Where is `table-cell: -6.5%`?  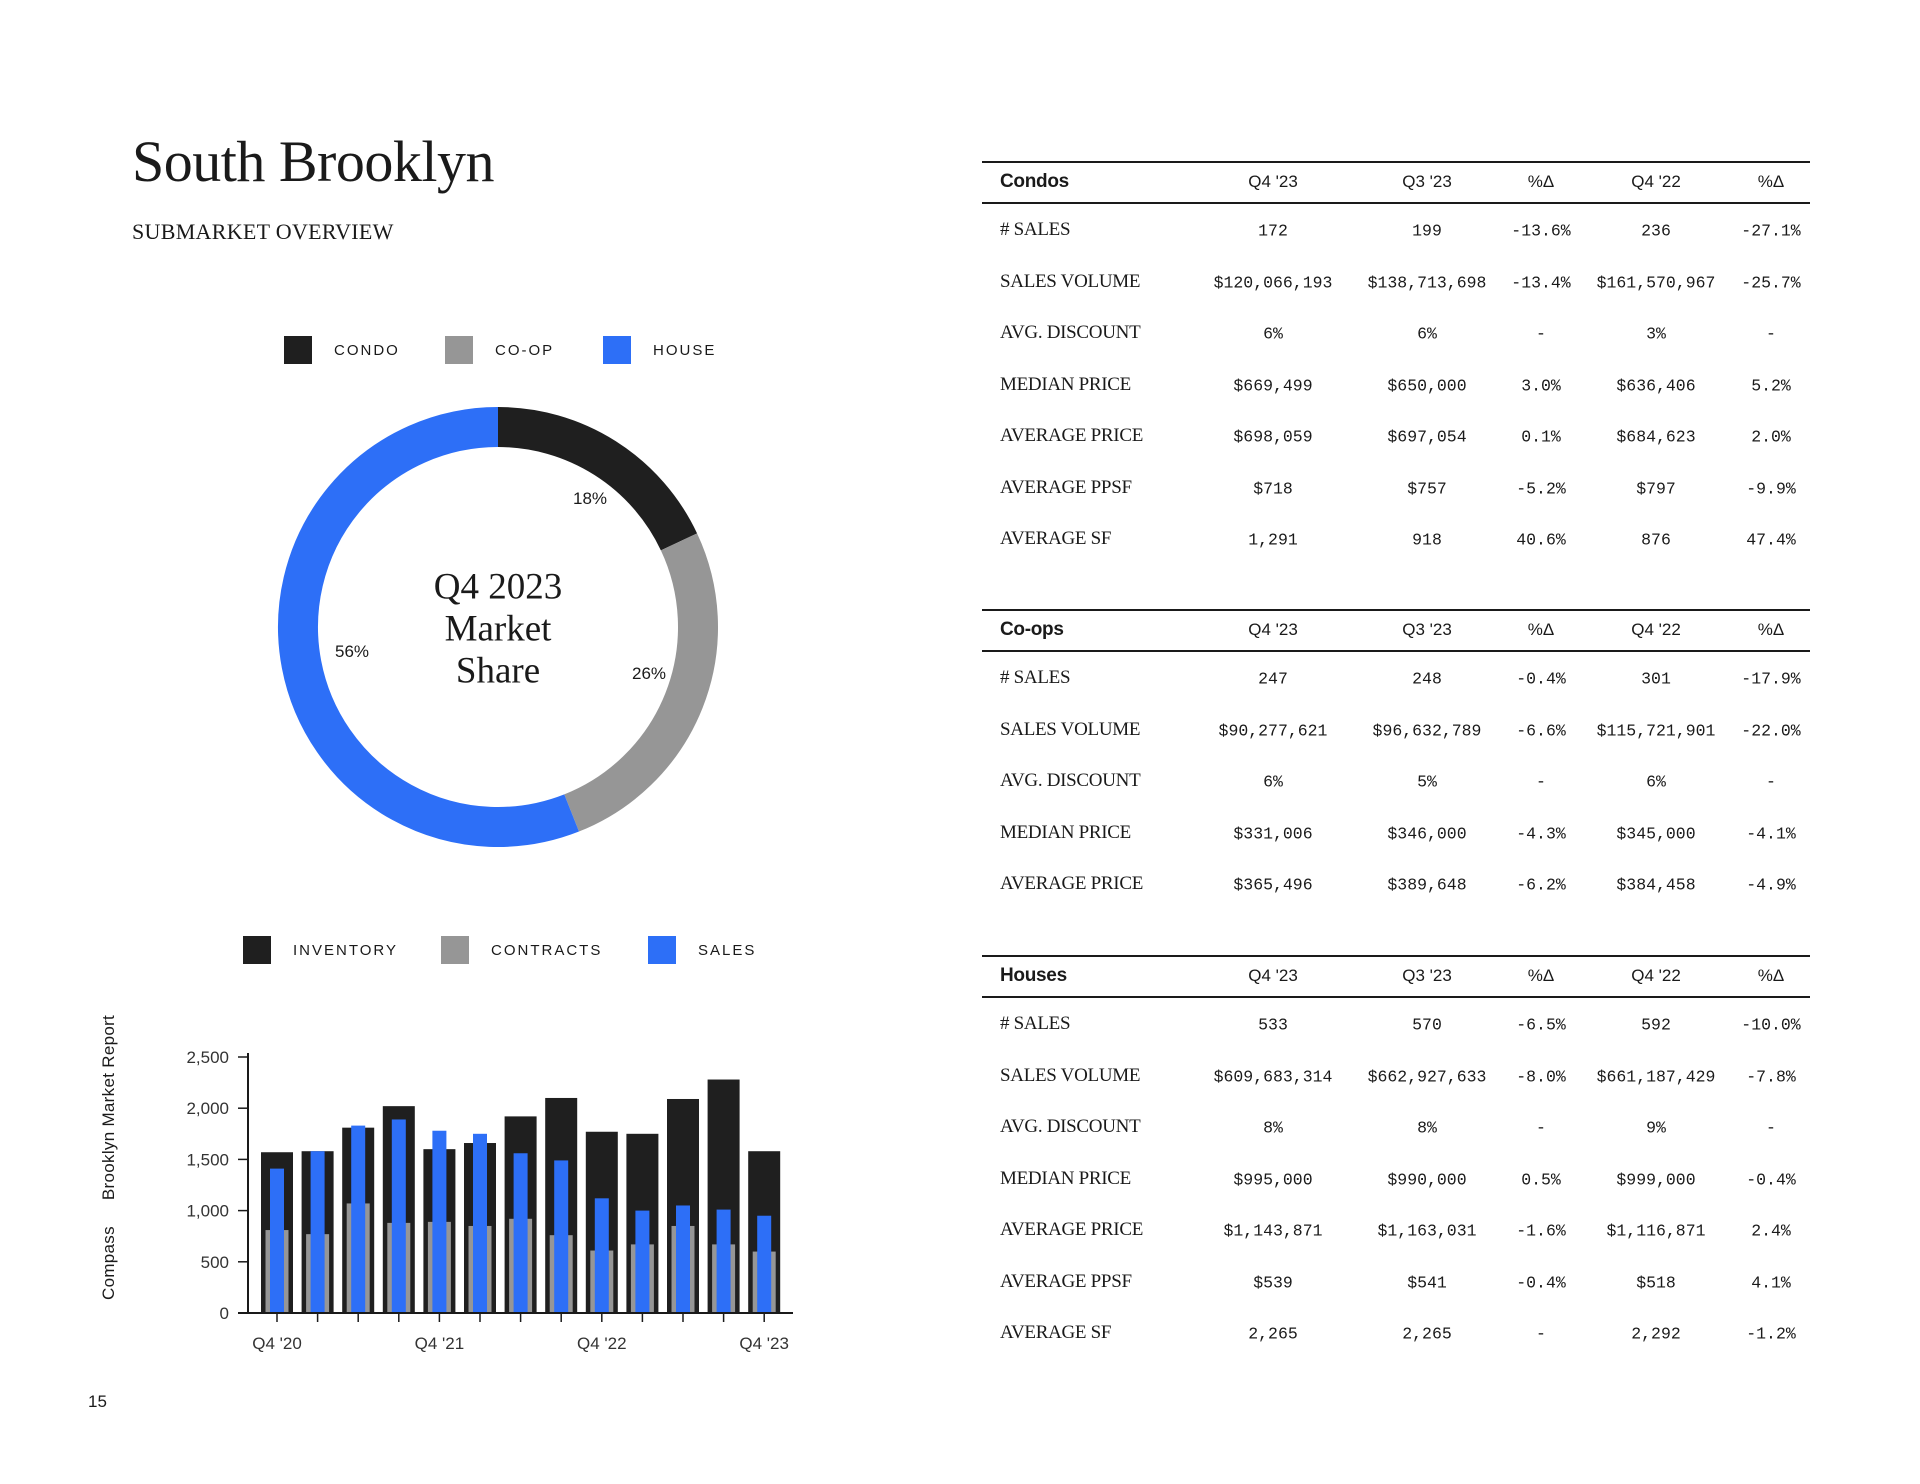
table-cell: -6.5% is located at coordinates (1541, 1025).